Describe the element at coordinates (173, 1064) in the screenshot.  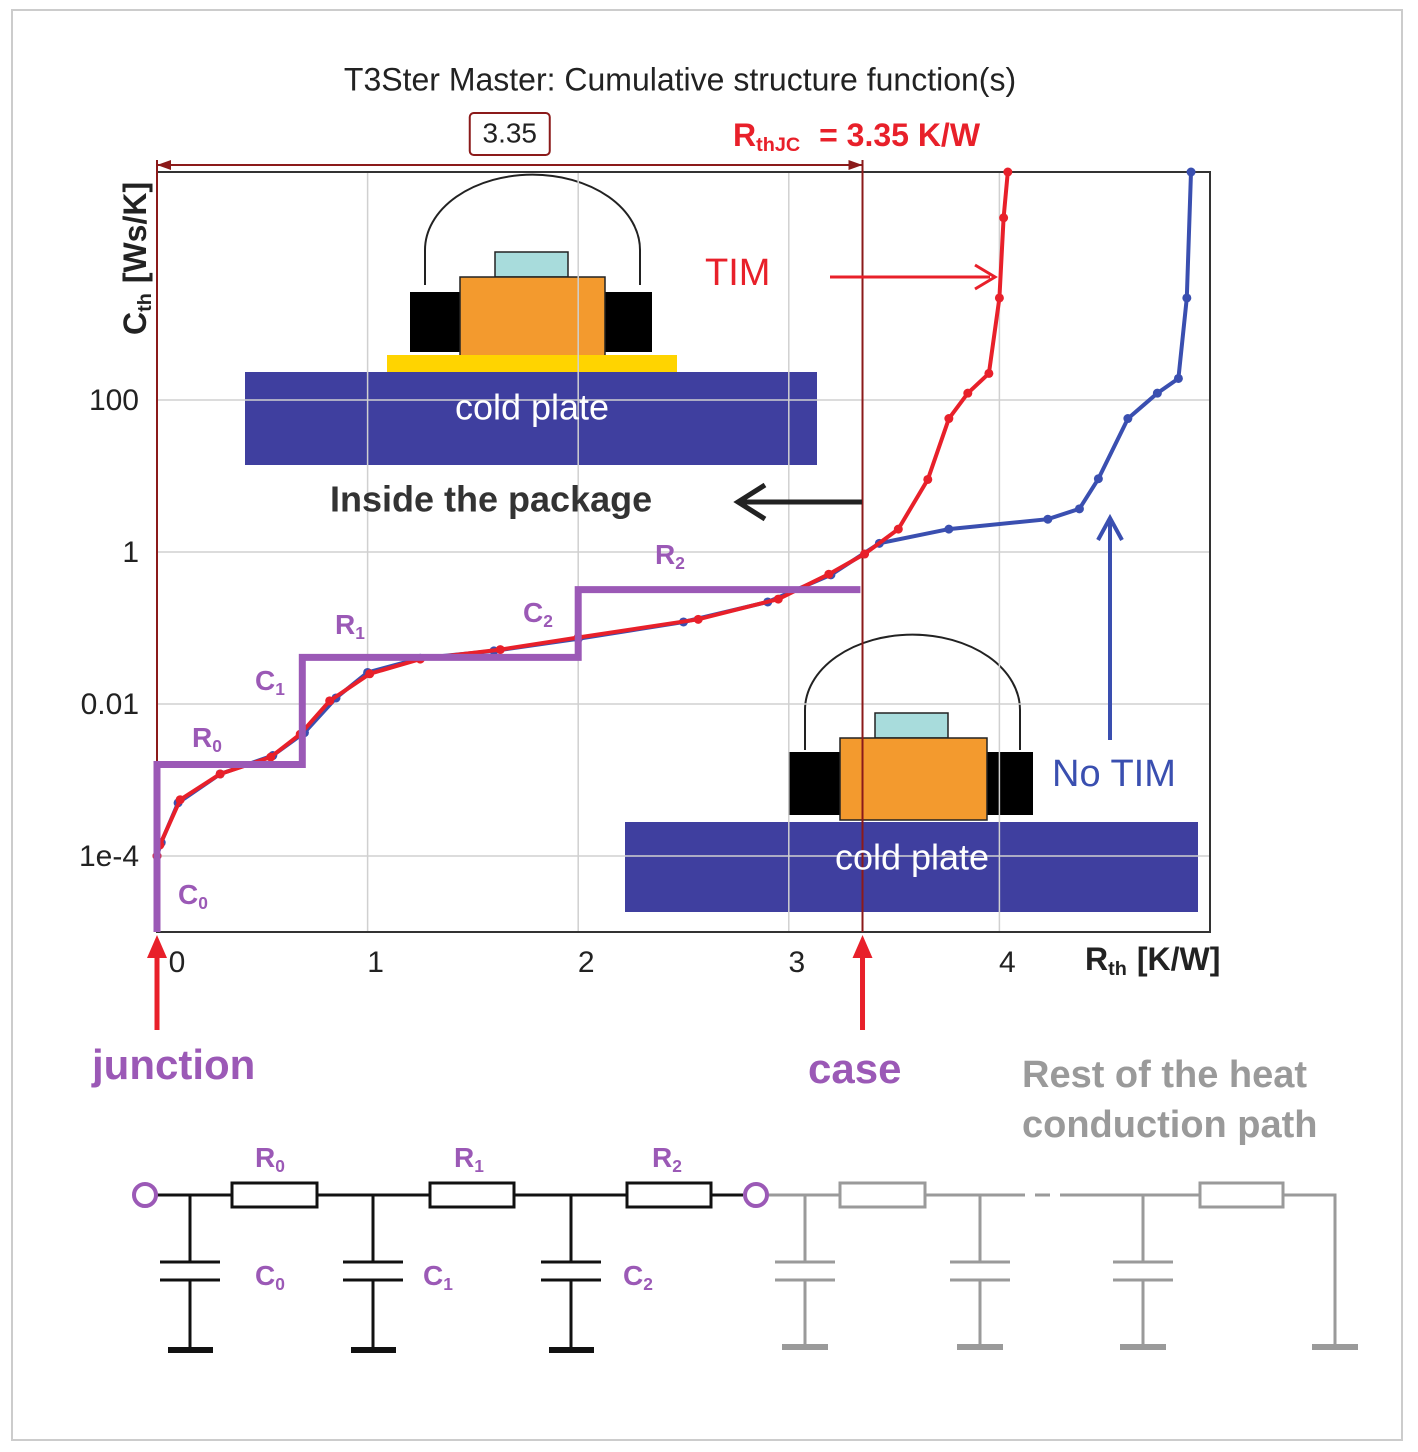
I see `junction-label: junction` at that location.